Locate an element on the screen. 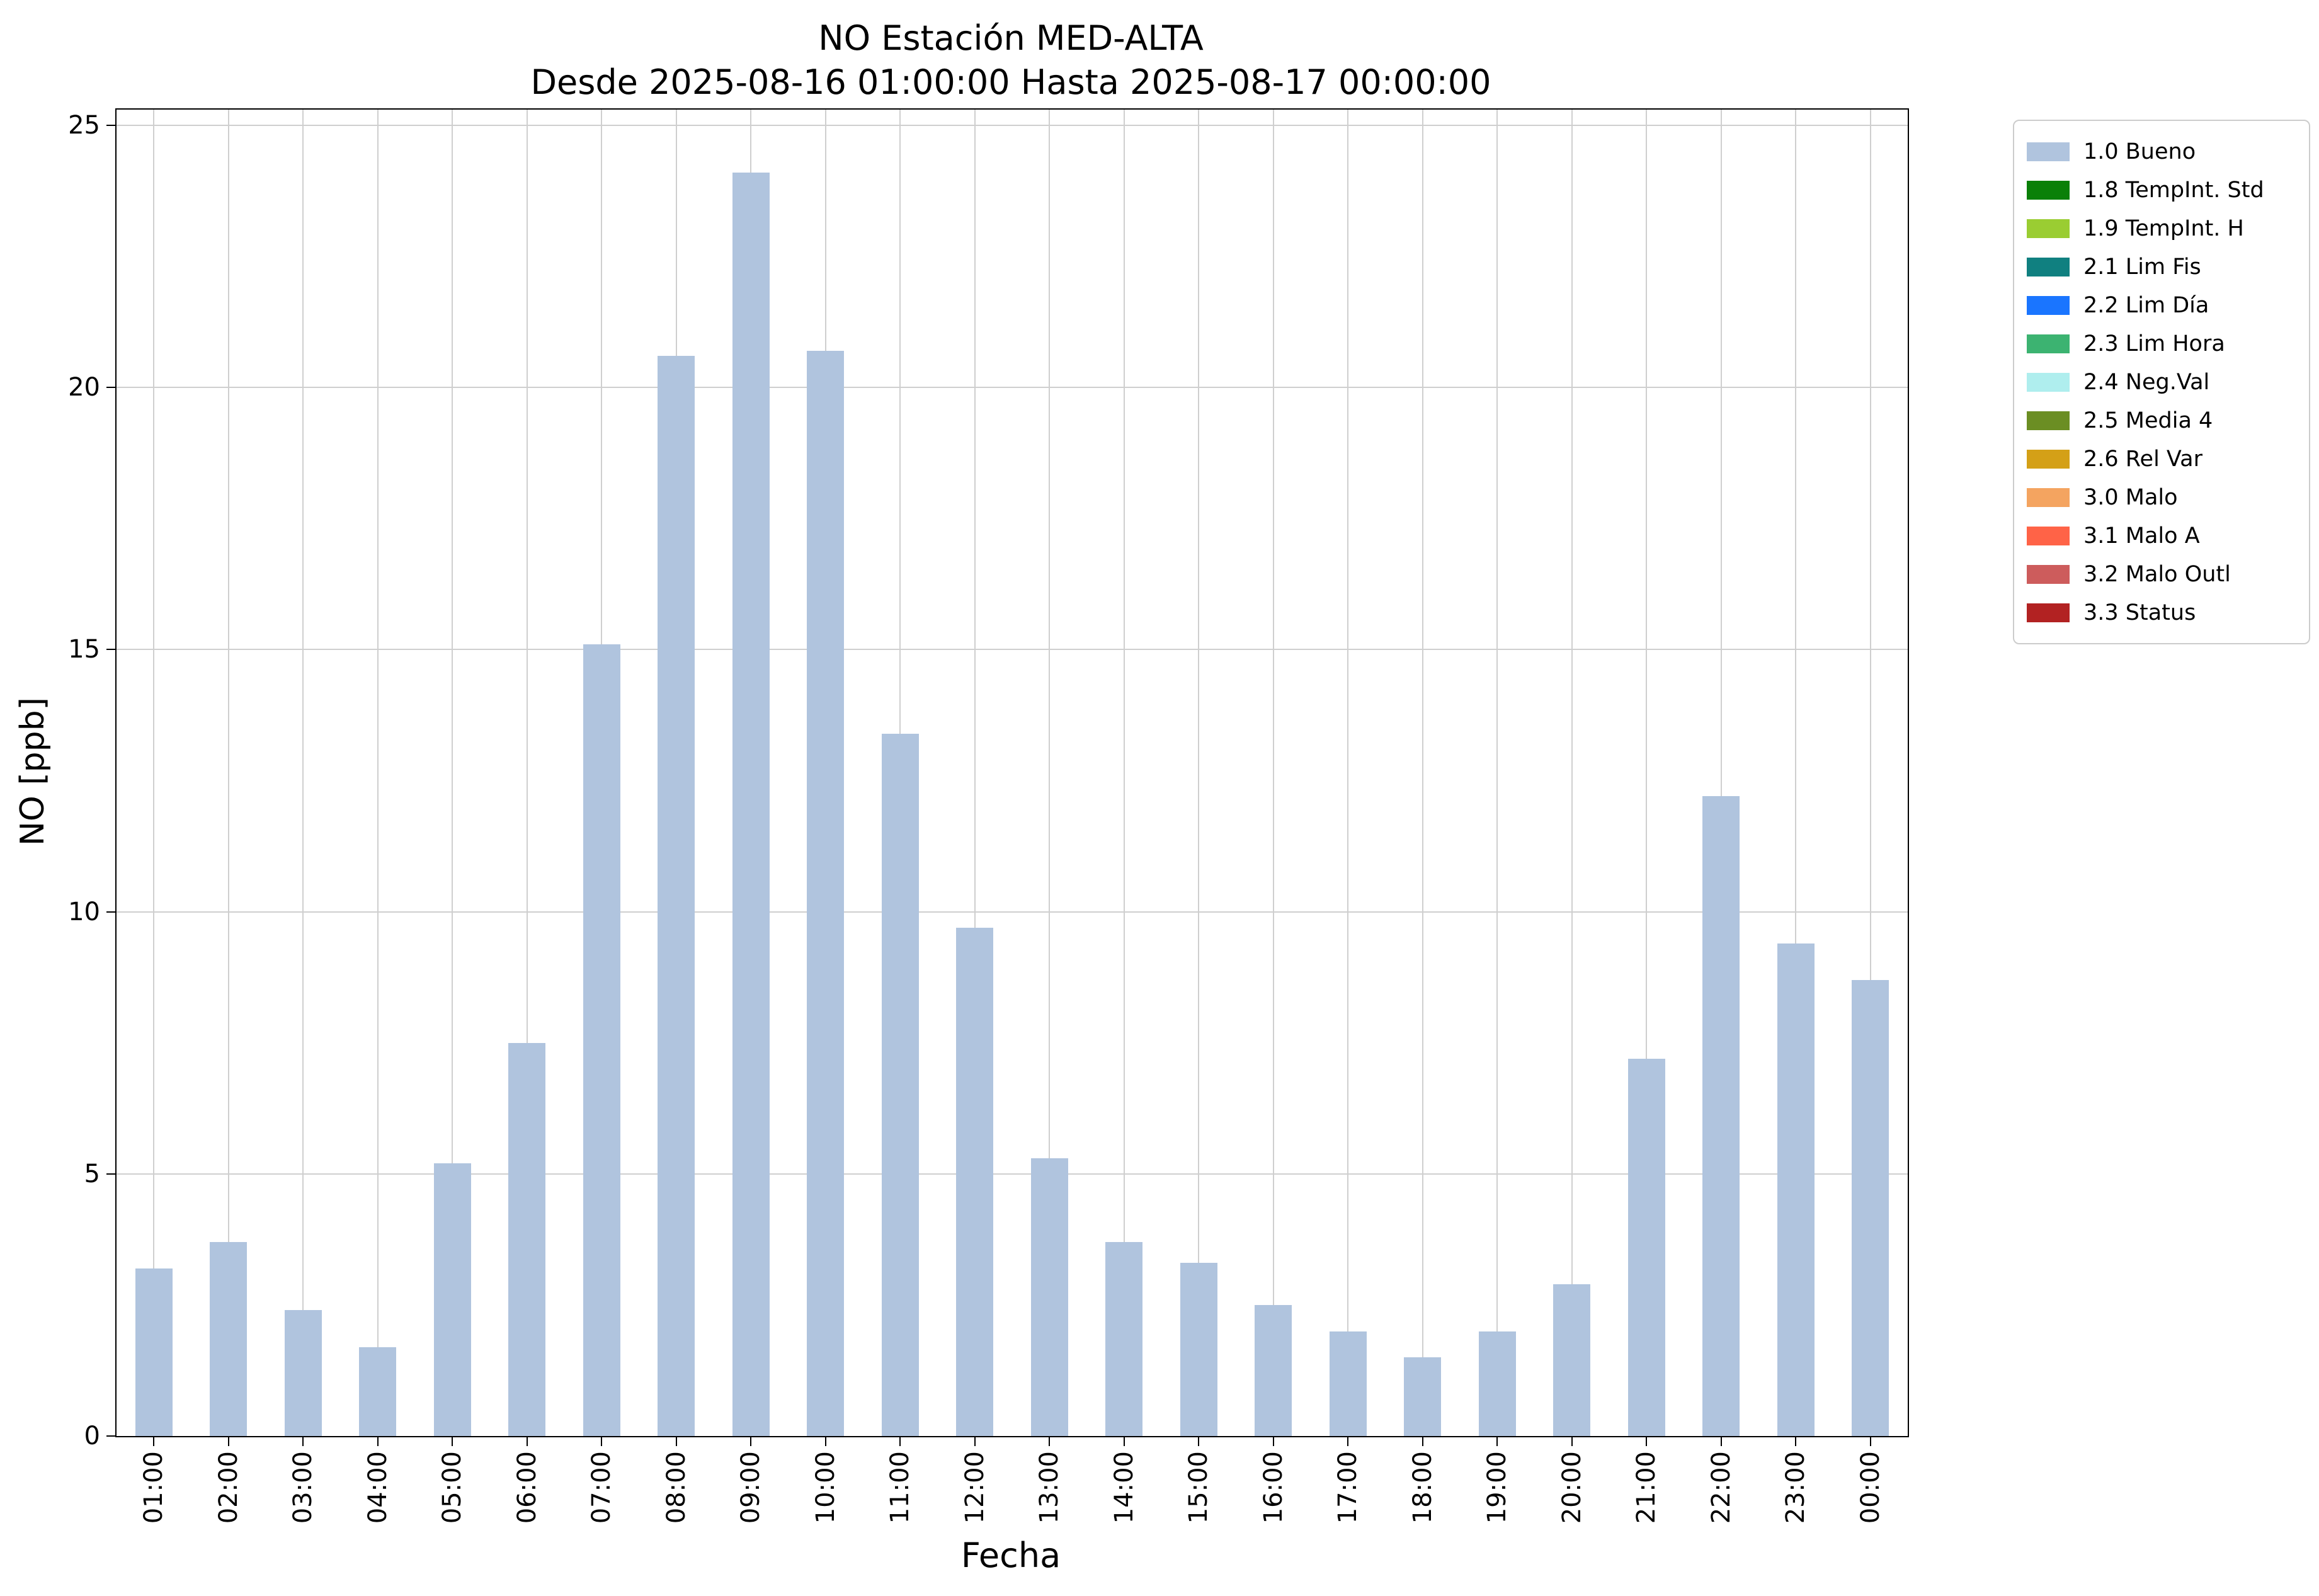 The width and height of the screenshot is (2319, 1596). legend-item: 2.4 Neg.Val is located at coordinates (2161, 382).